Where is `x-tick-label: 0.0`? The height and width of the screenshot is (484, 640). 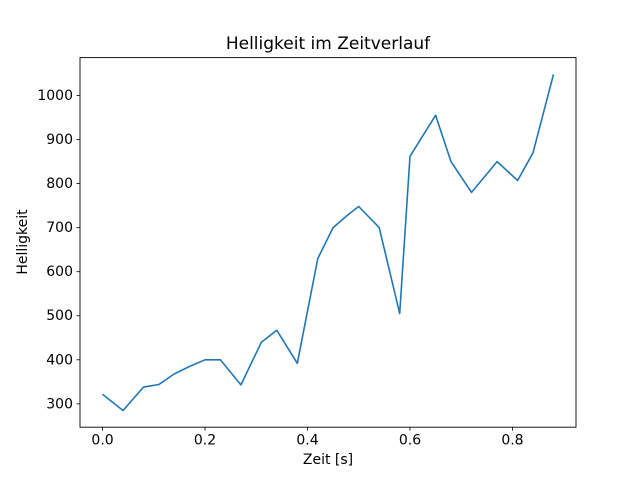 x-tick-label: 0.0 is located at coordinates (102, 441).